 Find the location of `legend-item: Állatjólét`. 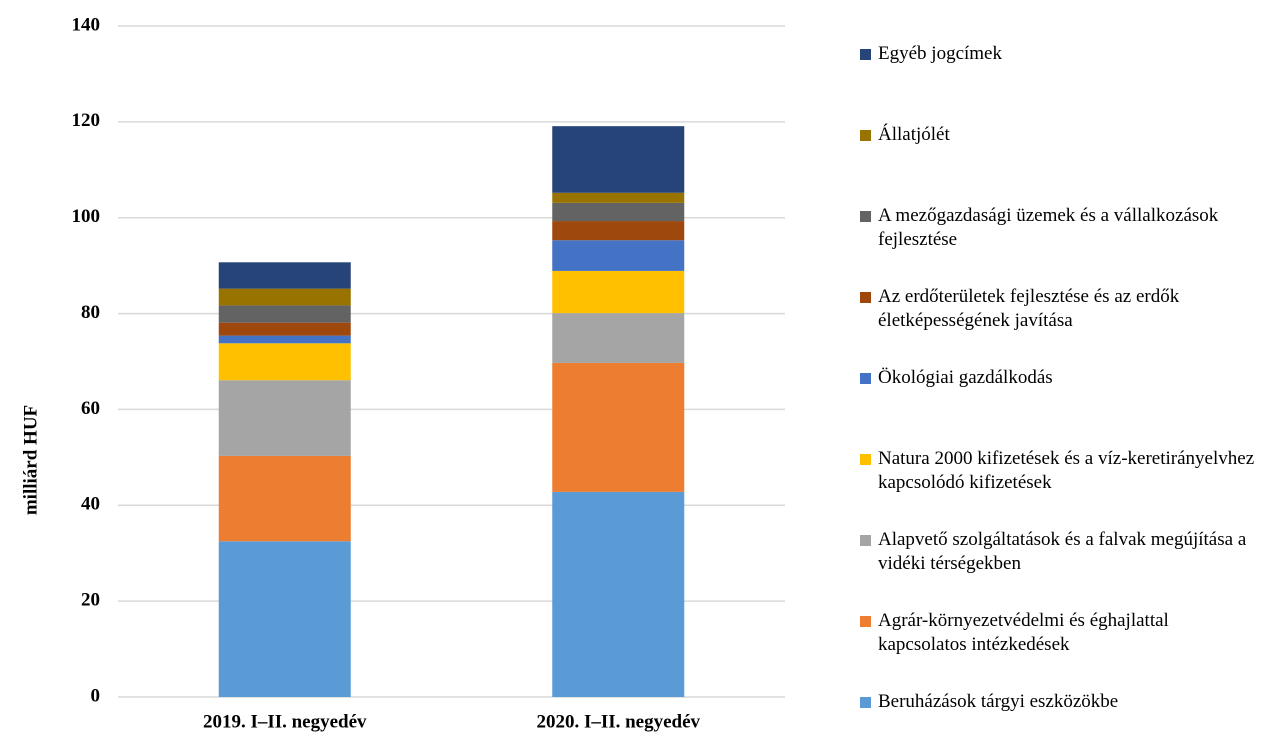

legend-item: Állatjólét is located at coordinates (1058, 135).